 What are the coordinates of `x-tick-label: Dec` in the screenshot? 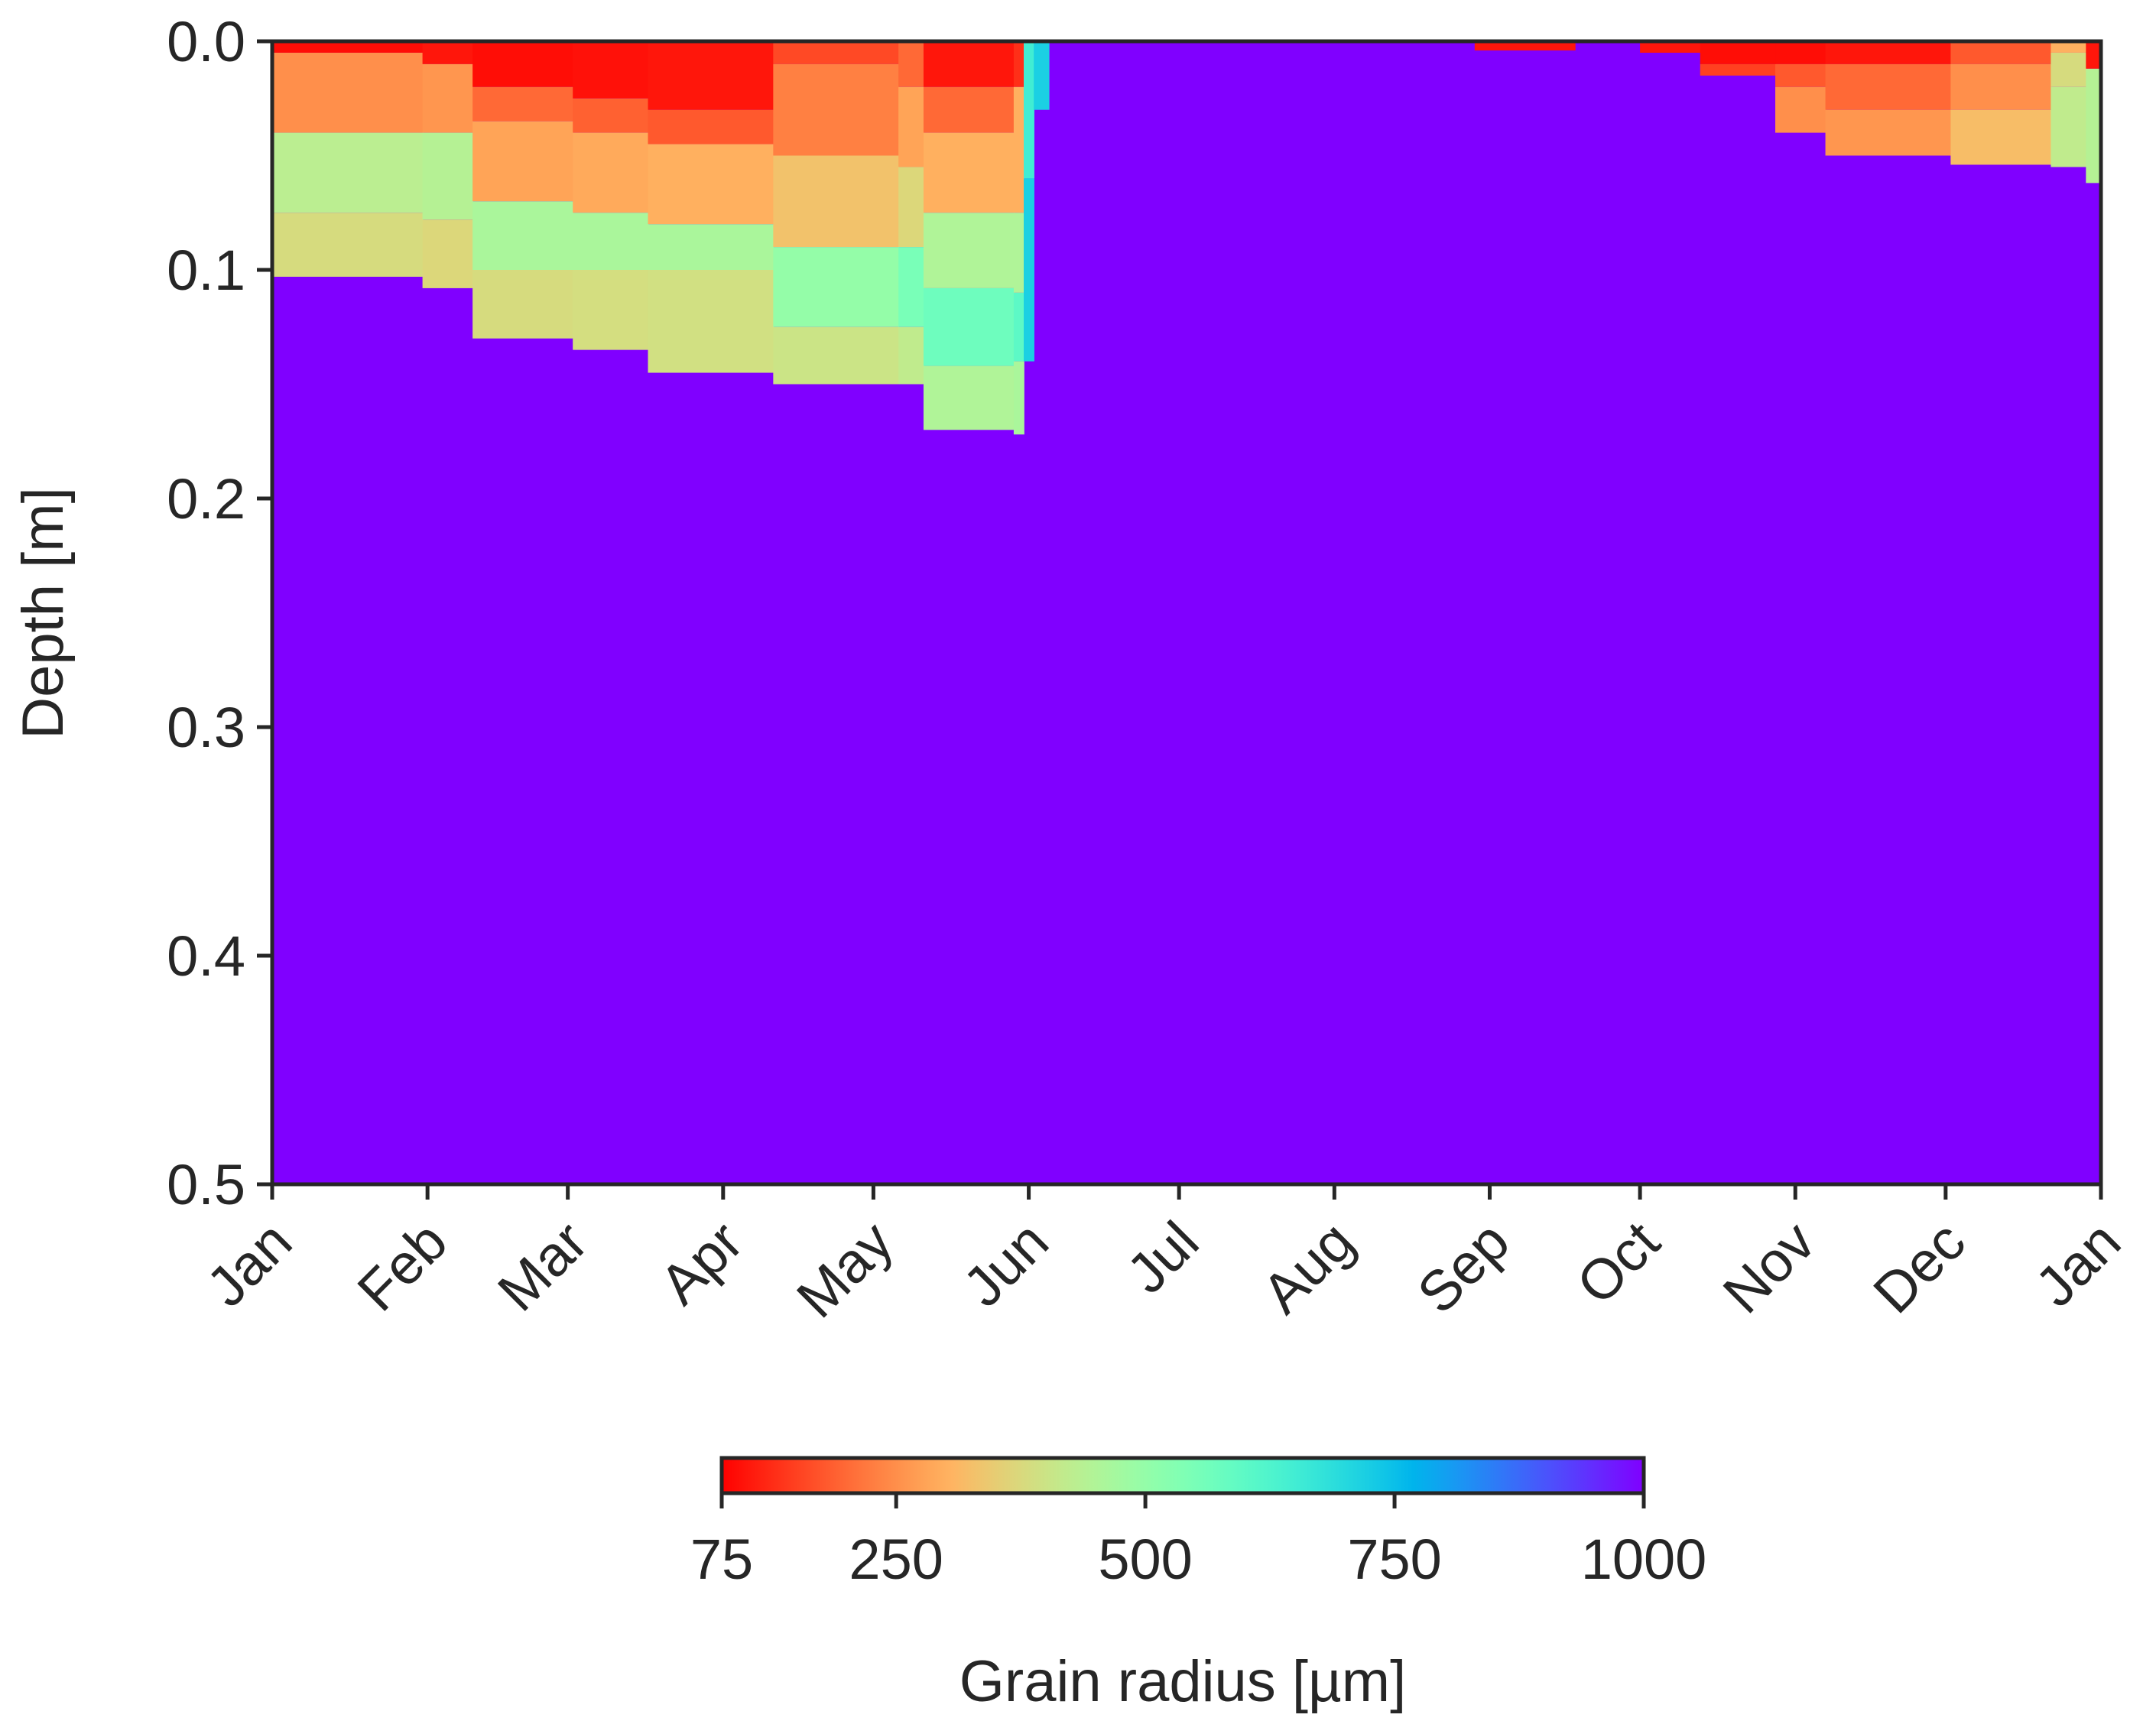 It's located at (1919, 1268).